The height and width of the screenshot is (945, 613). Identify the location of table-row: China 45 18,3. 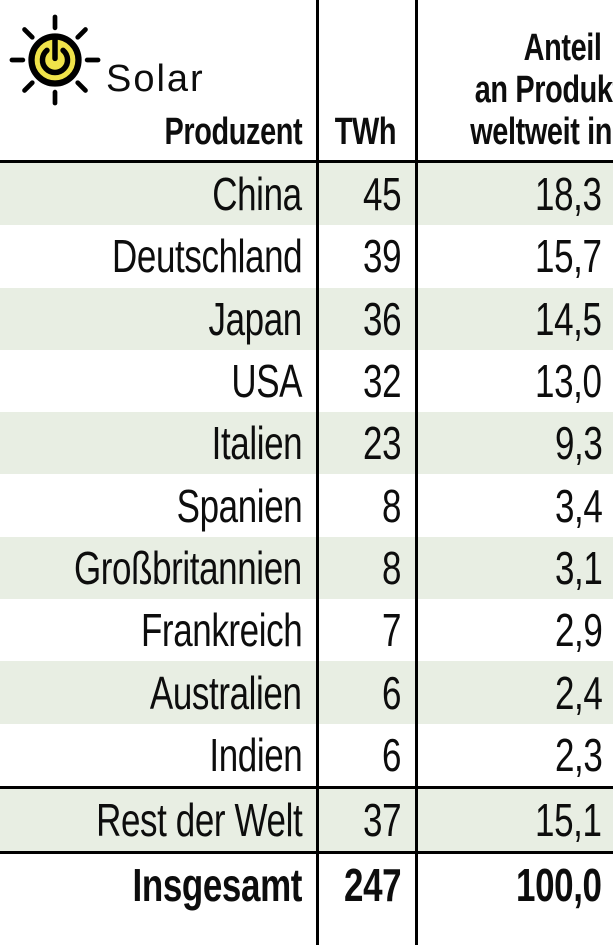
(306, 194).